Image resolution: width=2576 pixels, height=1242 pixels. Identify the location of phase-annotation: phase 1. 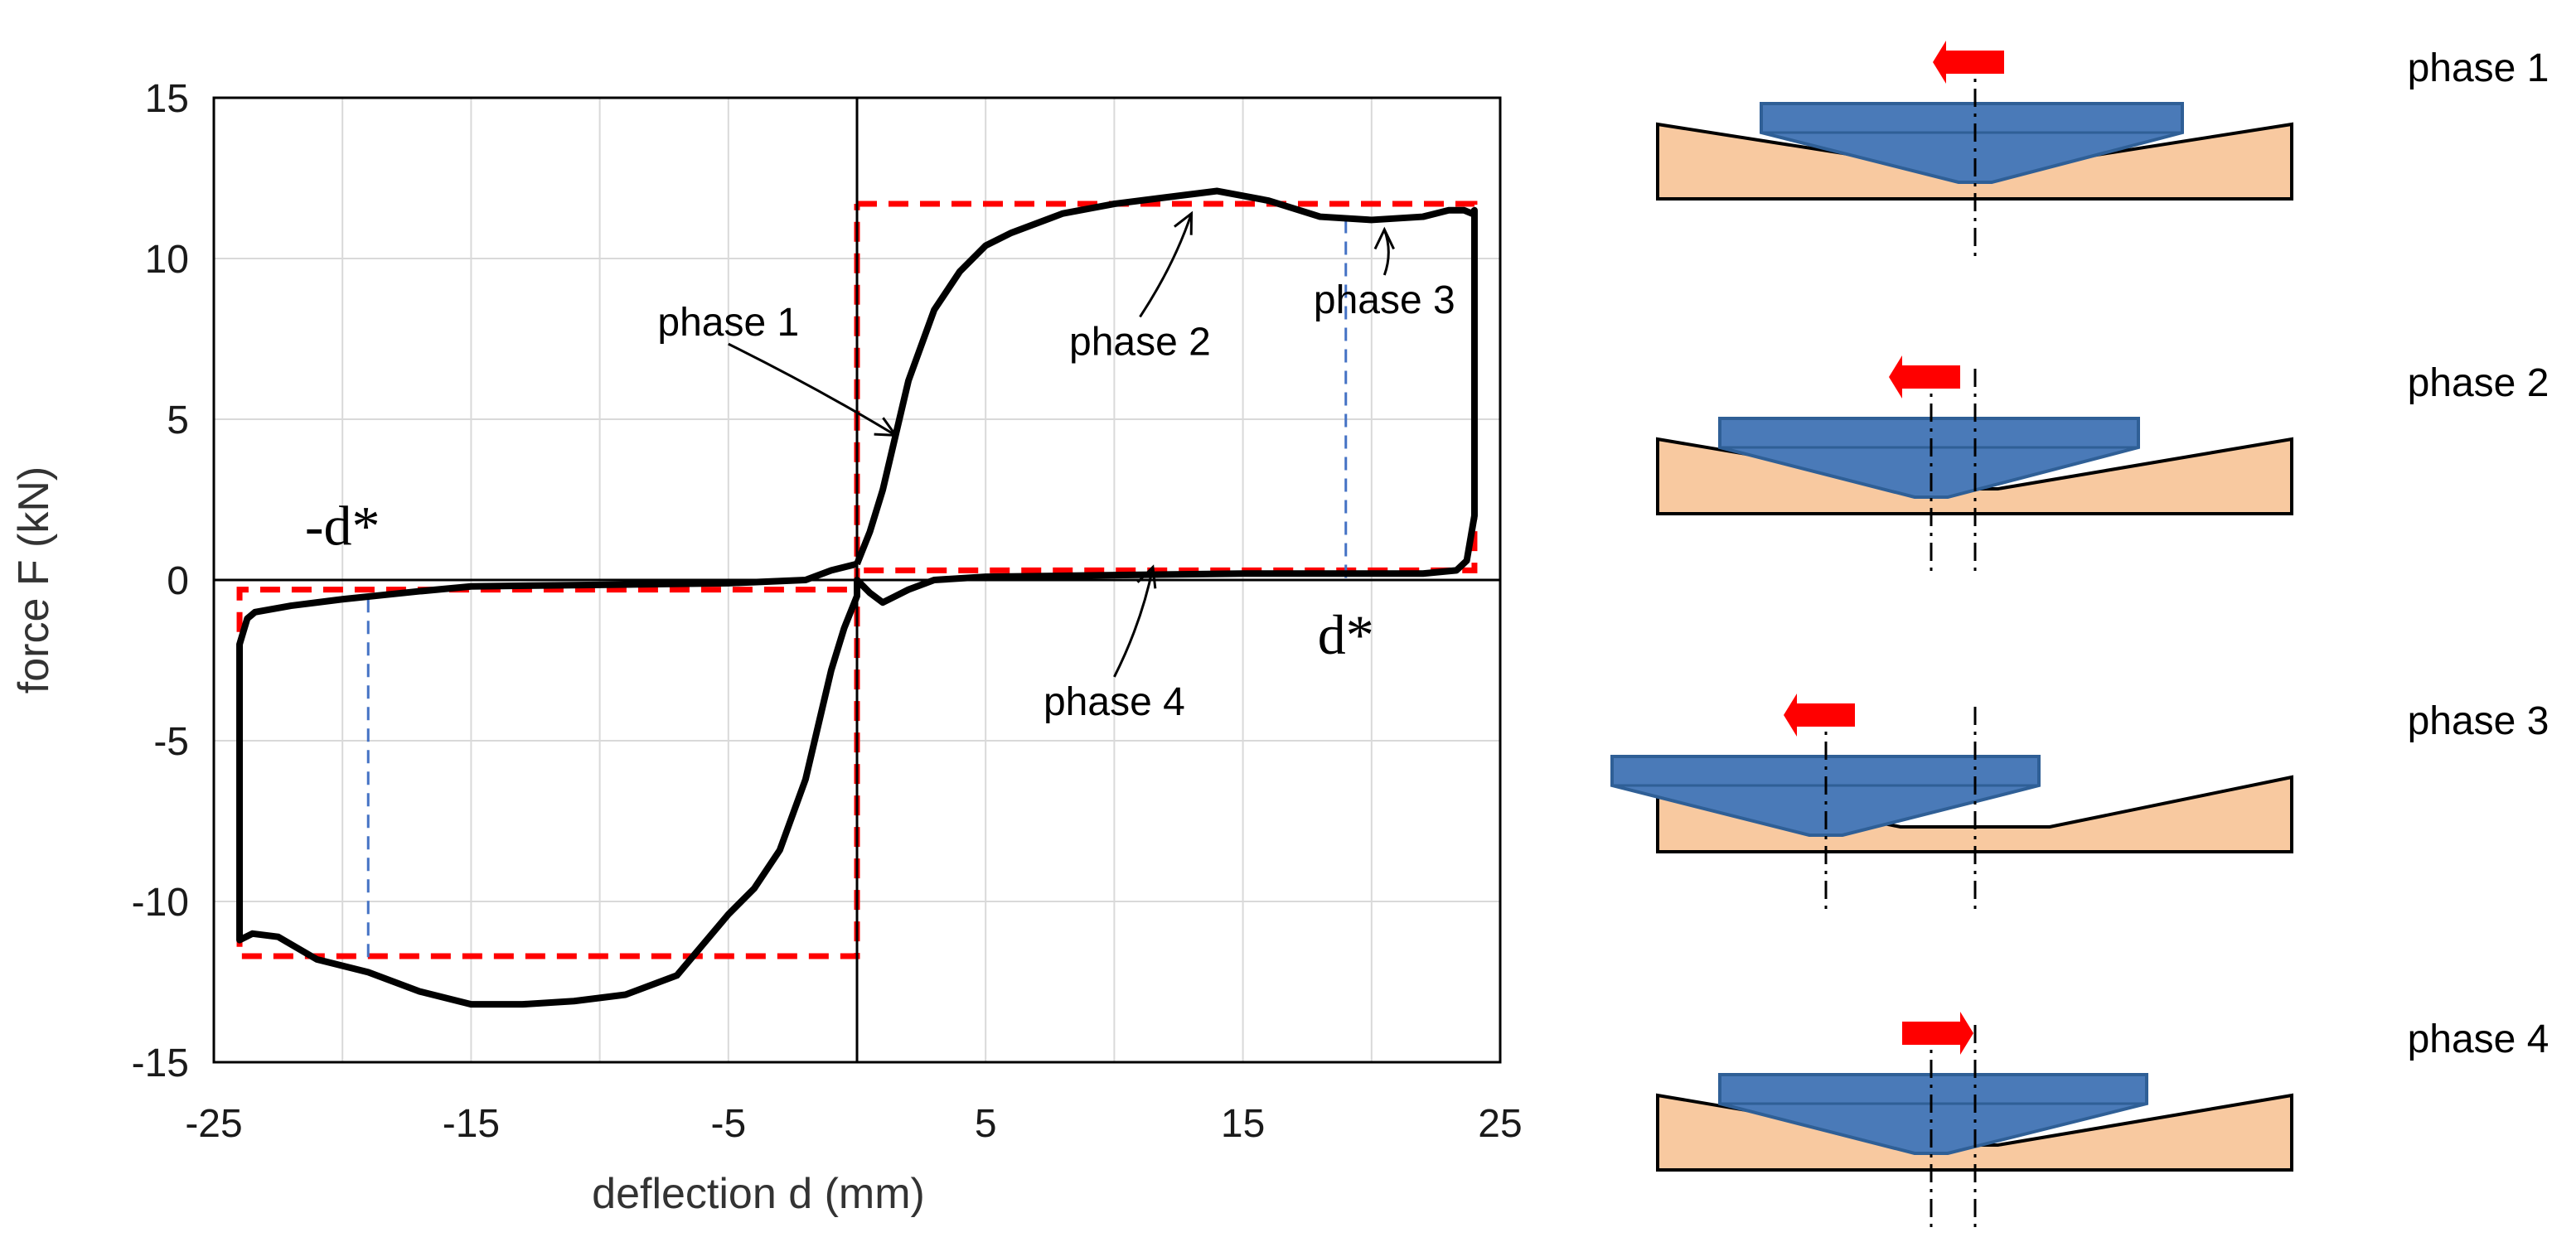
(728, 323).